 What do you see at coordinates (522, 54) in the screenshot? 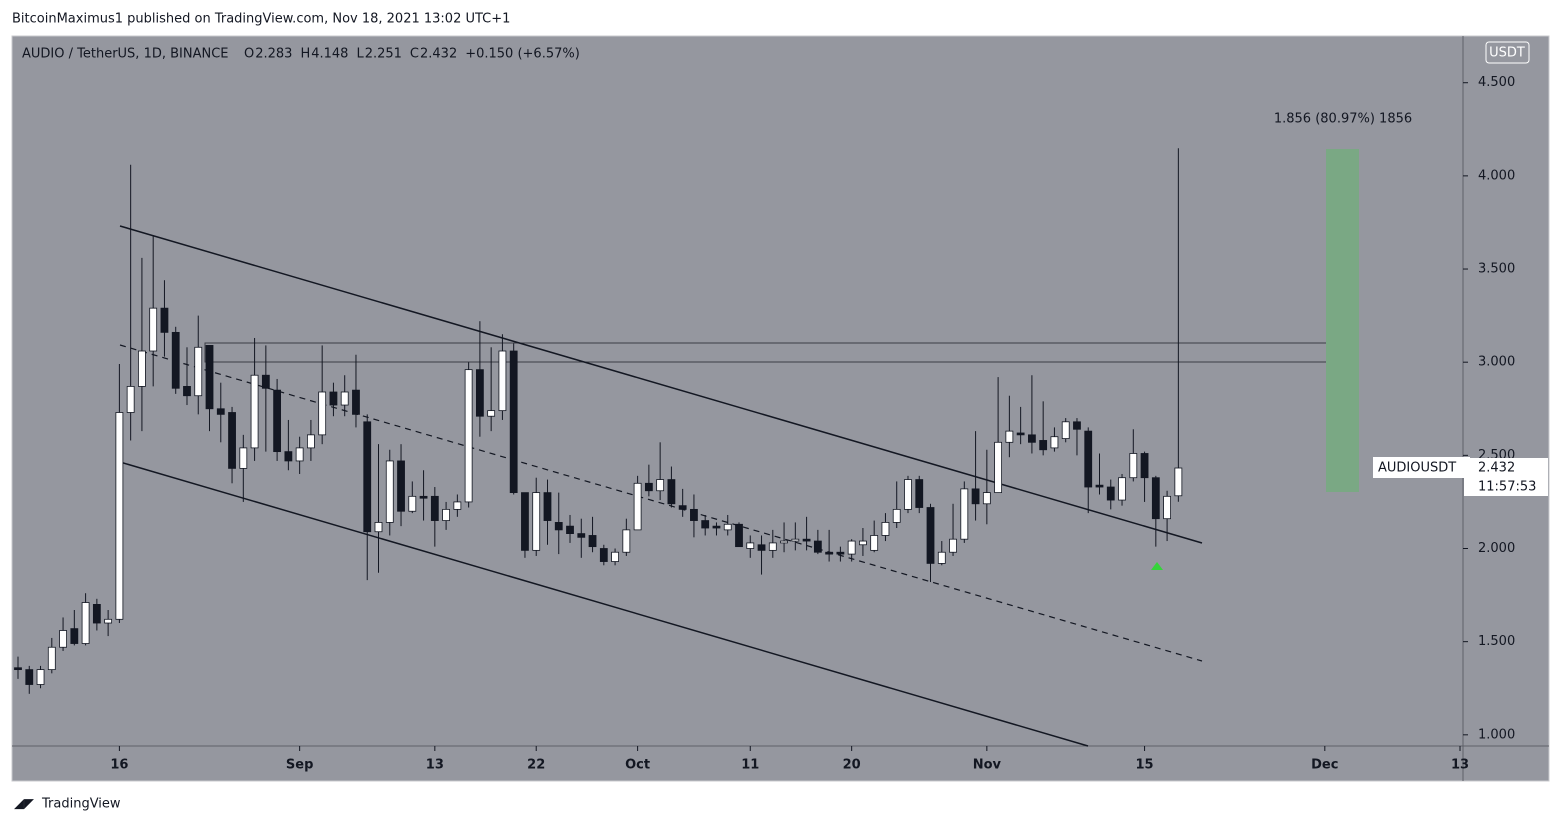
I see `change: +0.150 (+6.57%)` at bounding box center [522, 54].